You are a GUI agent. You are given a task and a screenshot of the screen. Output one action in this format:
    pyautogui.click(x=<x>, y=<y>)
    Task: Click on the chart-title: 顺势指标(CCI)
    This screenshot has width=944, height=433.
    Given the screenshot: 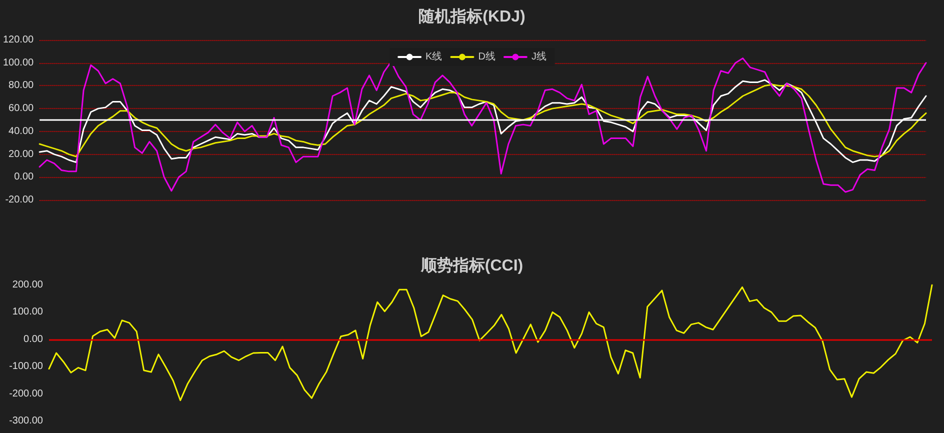 What is the action you would take?
    pyautogui.click(x=472, y=265)
    